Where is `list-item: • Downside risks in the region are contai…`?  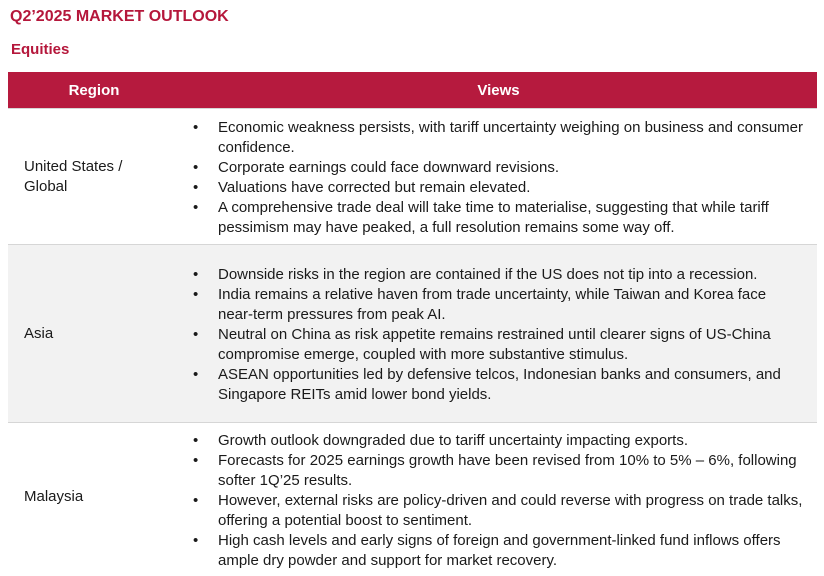 list-item: • Downside risks in the region are contai… is located at coordinates (491, 275).